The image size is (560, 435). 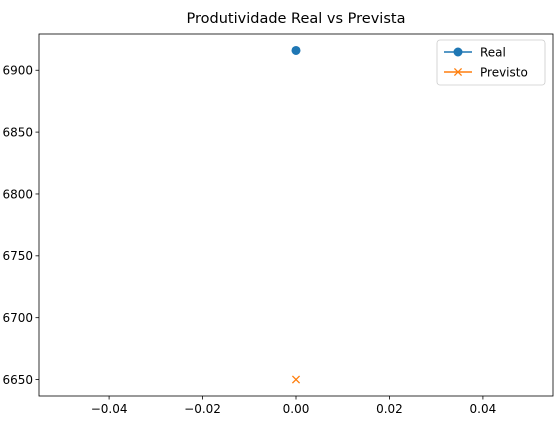 What do you see at coordinates (296, 409) in the screenshot?
I see `x-tick-label: 0.00` at bounding box center [296, 409].